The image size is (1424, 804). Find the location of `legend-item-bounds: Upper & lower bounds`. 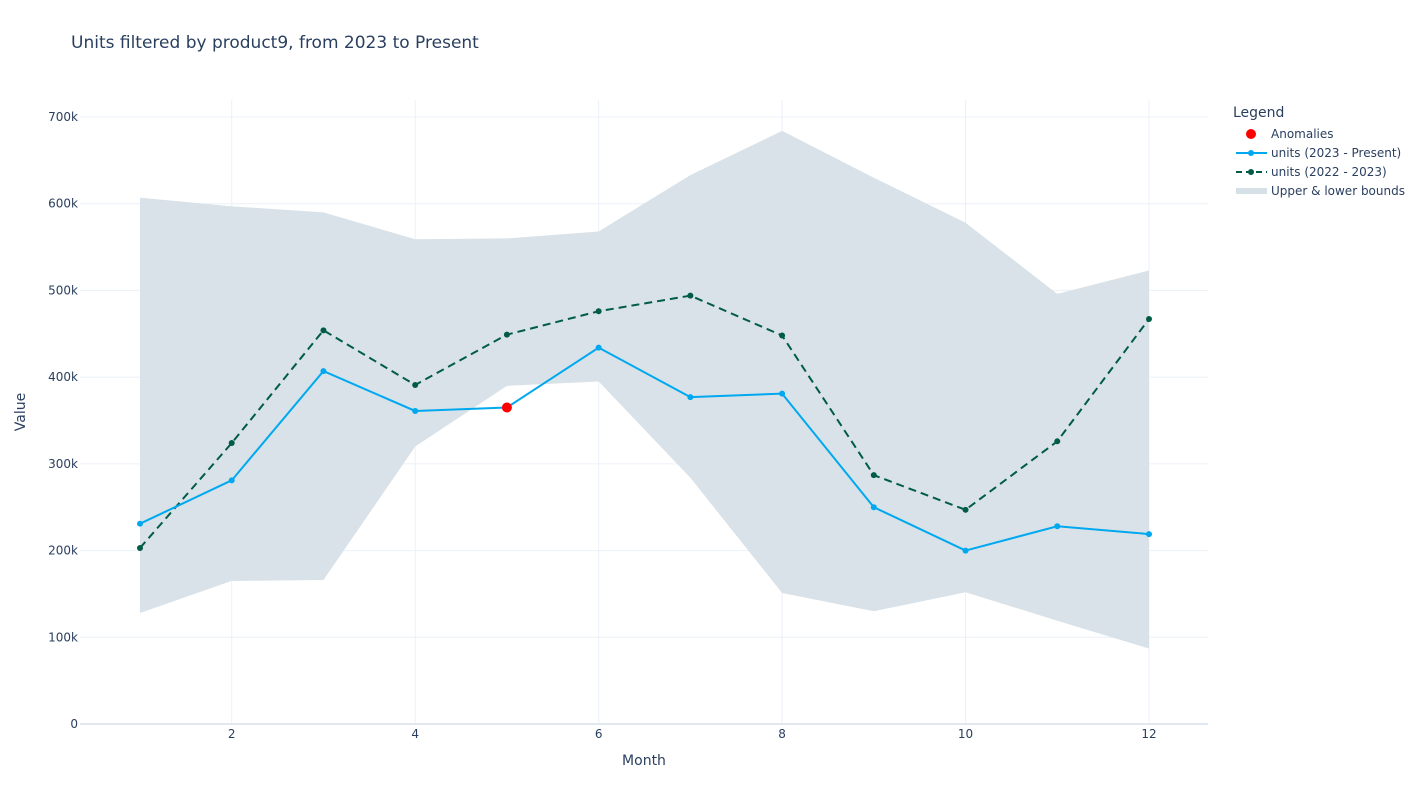

legend-item-bounds: Upper & lower bounds is located at coordinates (1319, 190).